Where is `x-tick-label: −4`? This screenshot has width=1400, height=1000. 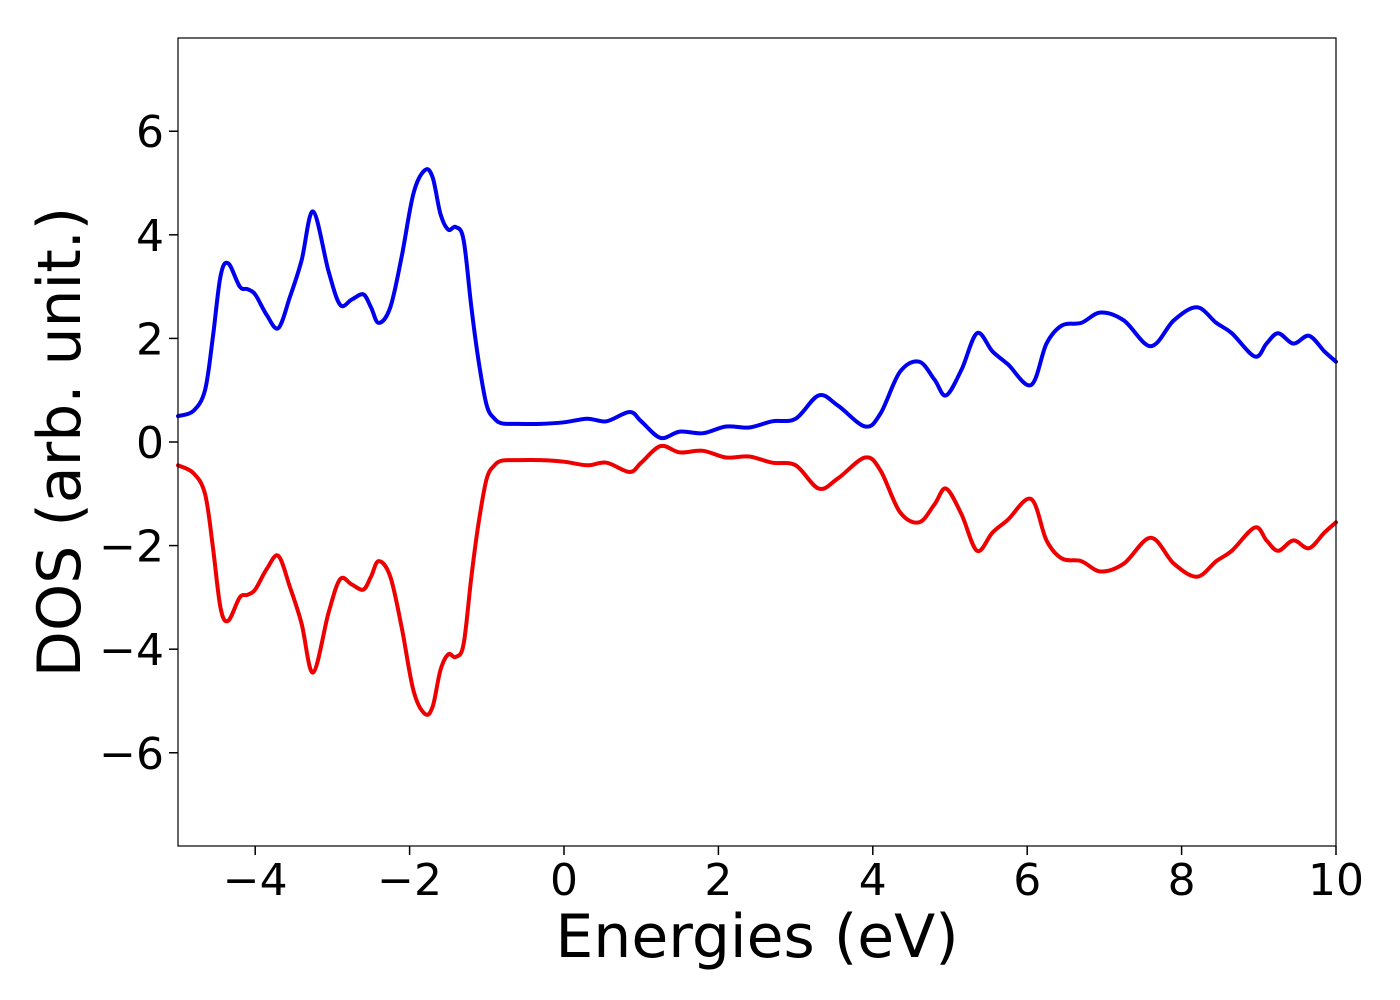 x-tick-label: −4 is located at coordinates (255, 880).